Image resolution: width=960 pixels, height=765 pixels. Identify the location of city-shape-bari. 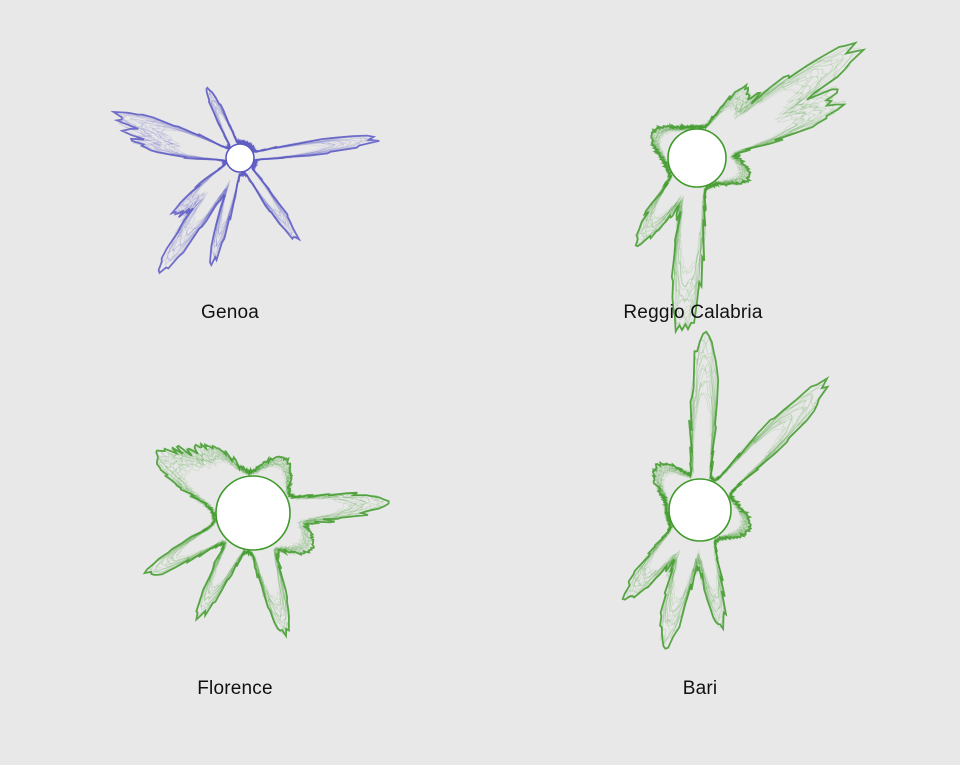
(725, 489).